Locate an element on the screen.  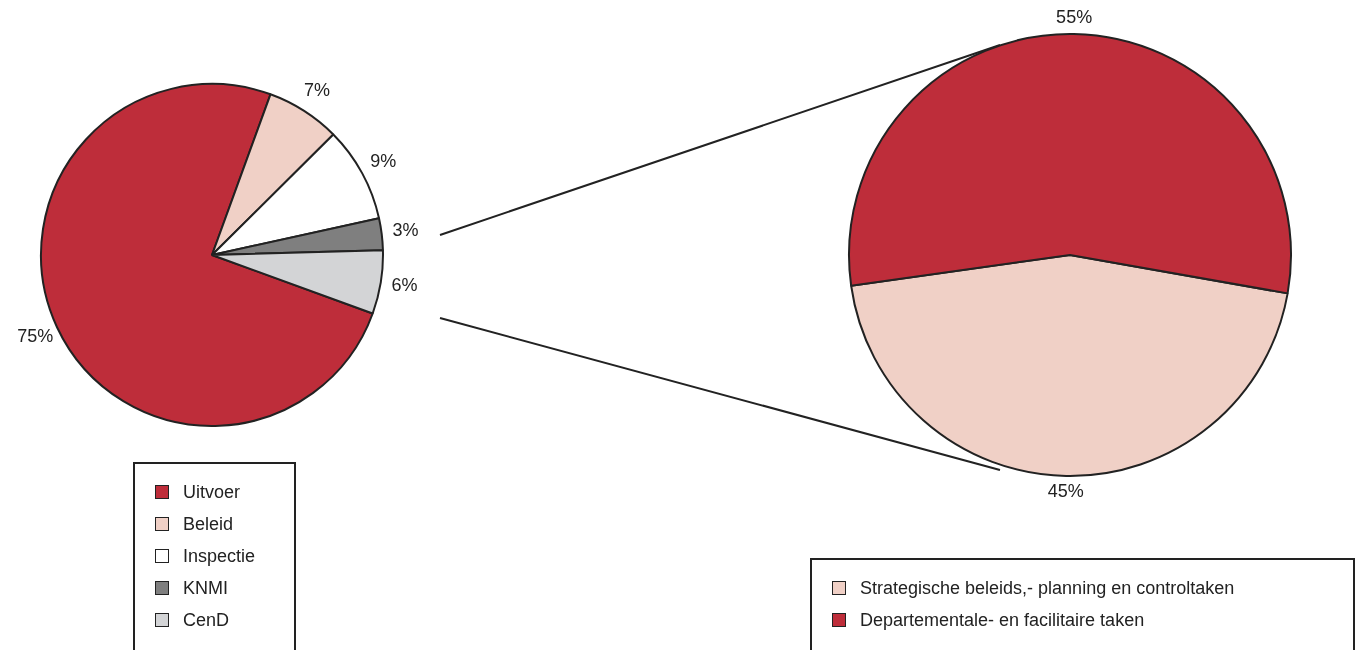
legend-label: CenD is located at coordinates (206, 620).